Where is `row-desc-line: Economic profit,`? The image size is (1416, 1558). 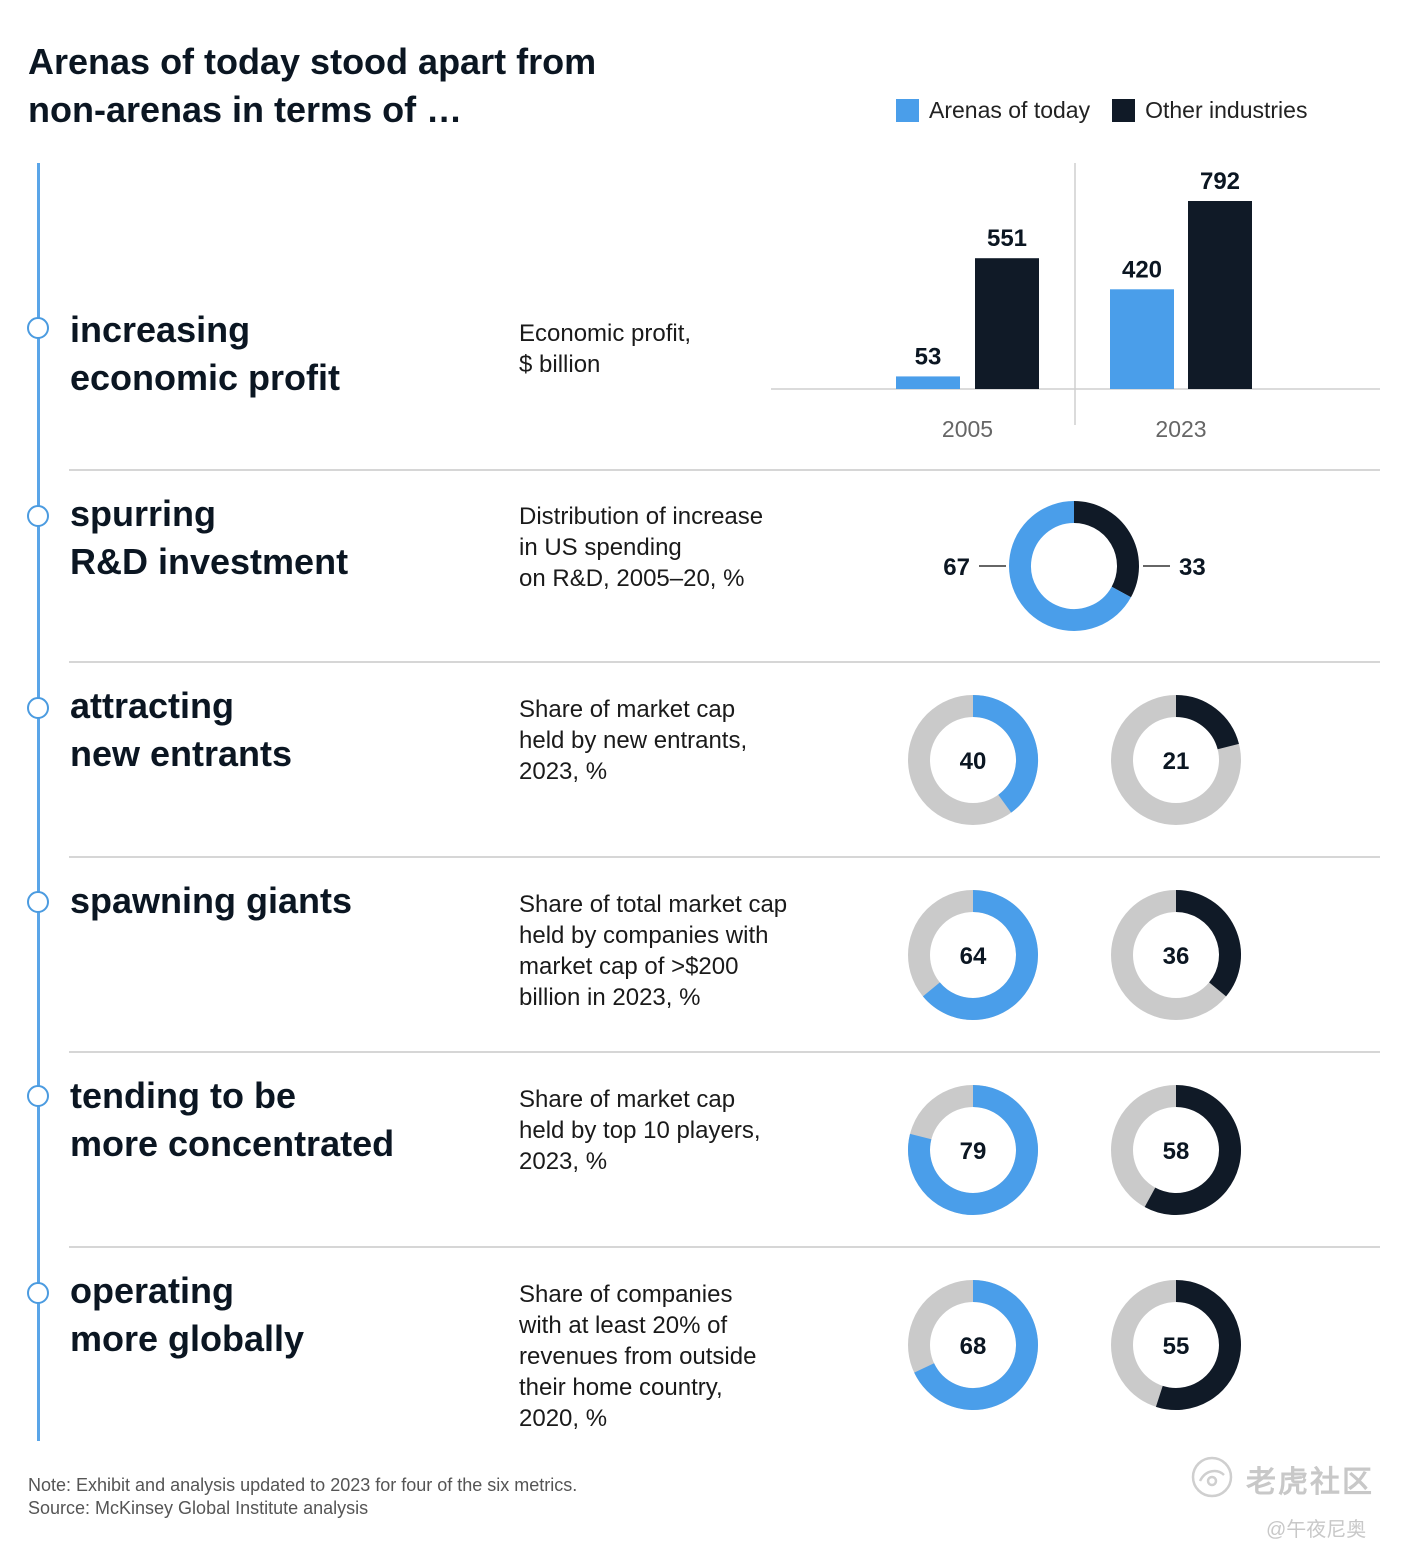
row-desc-line: Economic profit, is located at coordinates (605, 333).